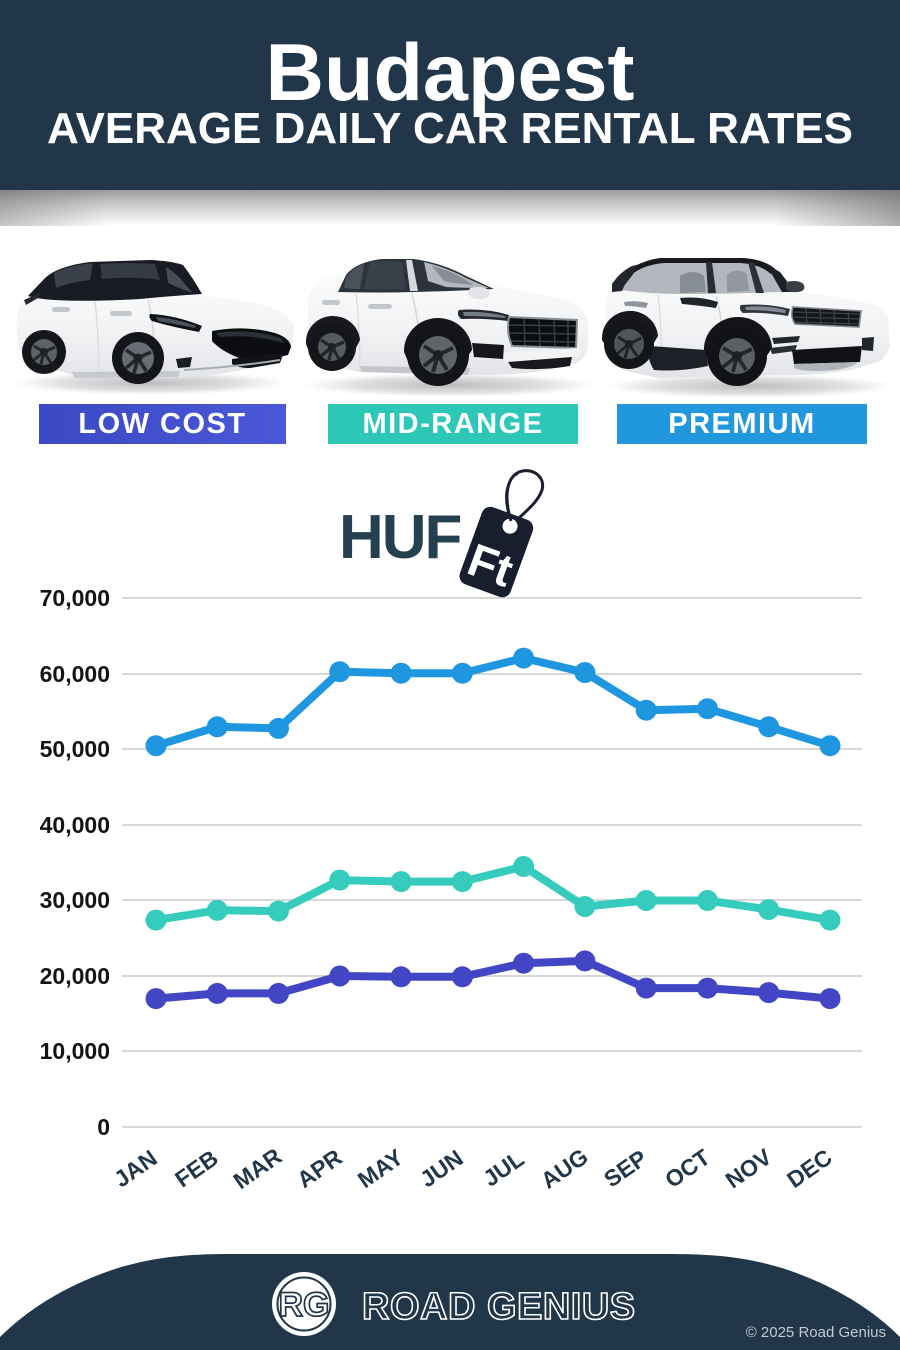 Image resolution: width=900 pixels, height=1350 pixels. What do you see at coordinates (75, 976) in the screenshot?
I see `svg-text: 20,000` at bounding box center [75, 976].